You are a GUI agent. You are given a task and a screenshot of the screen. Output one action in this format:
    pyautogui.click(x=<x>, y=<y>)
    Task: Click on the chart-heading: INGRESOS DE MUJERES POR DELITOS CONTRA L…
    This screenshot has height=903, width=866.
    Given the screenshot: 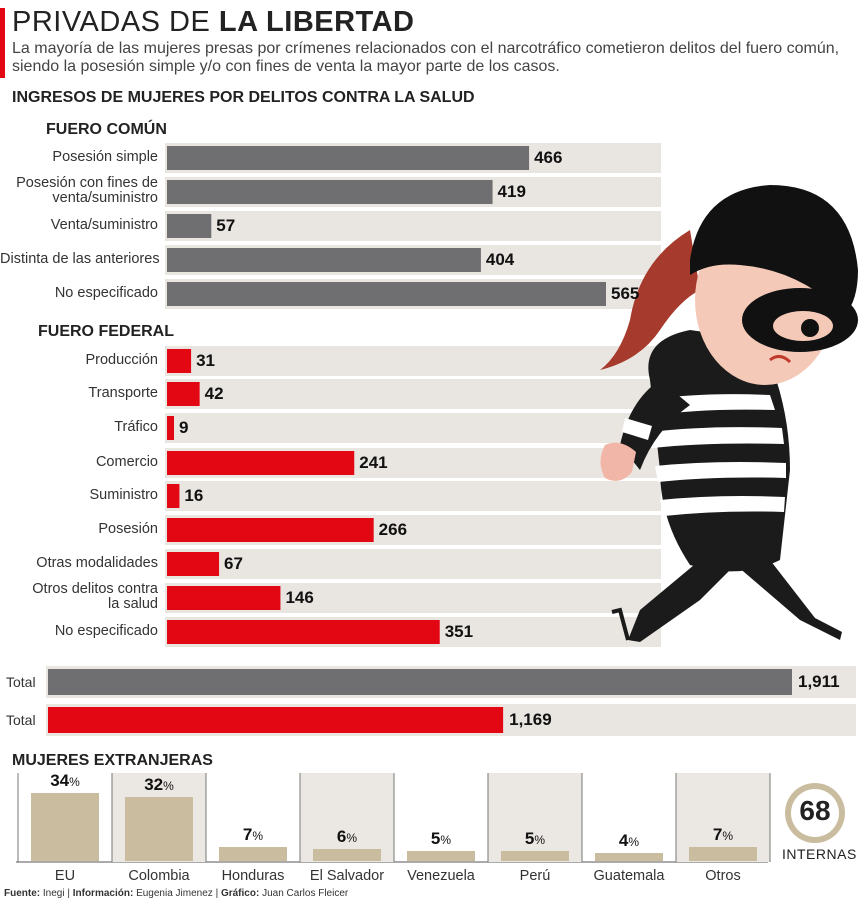 What is the action you would take?
    pyautogui.click(x=243, y=97)
    